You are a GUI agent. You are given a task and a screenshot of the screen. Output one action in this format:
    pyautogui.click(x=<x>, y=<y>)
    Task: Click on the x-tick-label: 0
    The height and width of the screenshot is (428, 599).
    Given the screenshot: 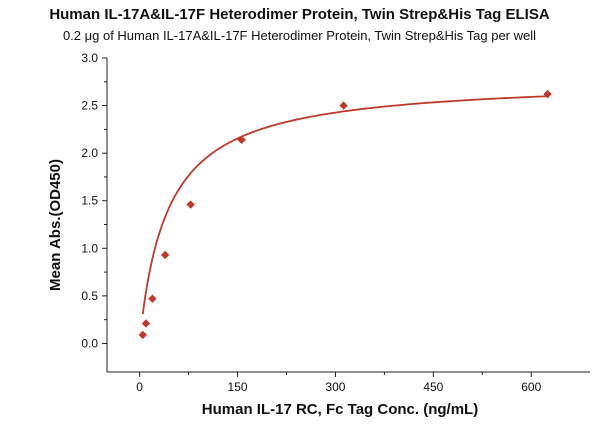 What is the action you would take?
    pyautogui.click(x=139, y=387)
    